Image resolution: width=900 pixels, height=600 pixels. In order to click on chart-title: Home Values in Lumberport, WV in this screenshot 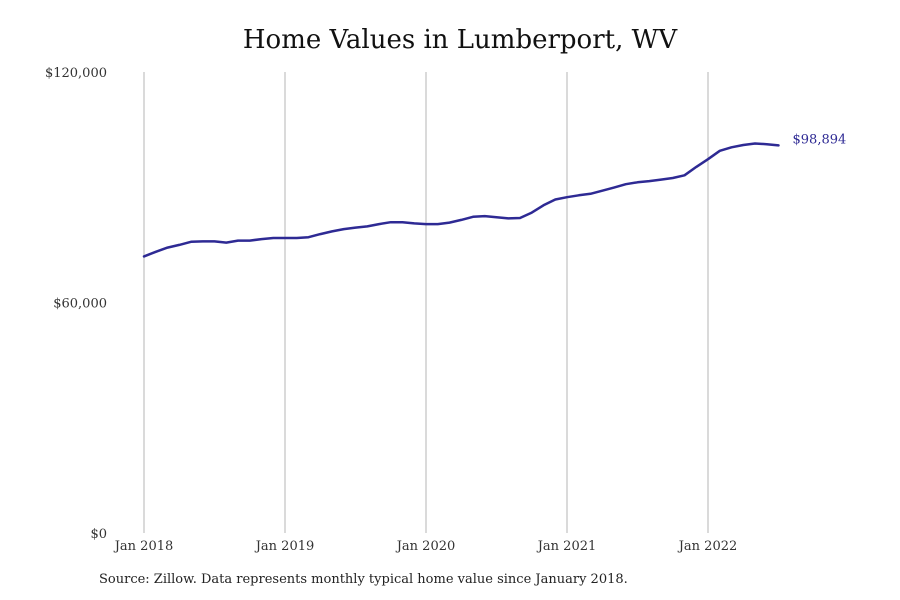, I will do `click(460, 40)`.